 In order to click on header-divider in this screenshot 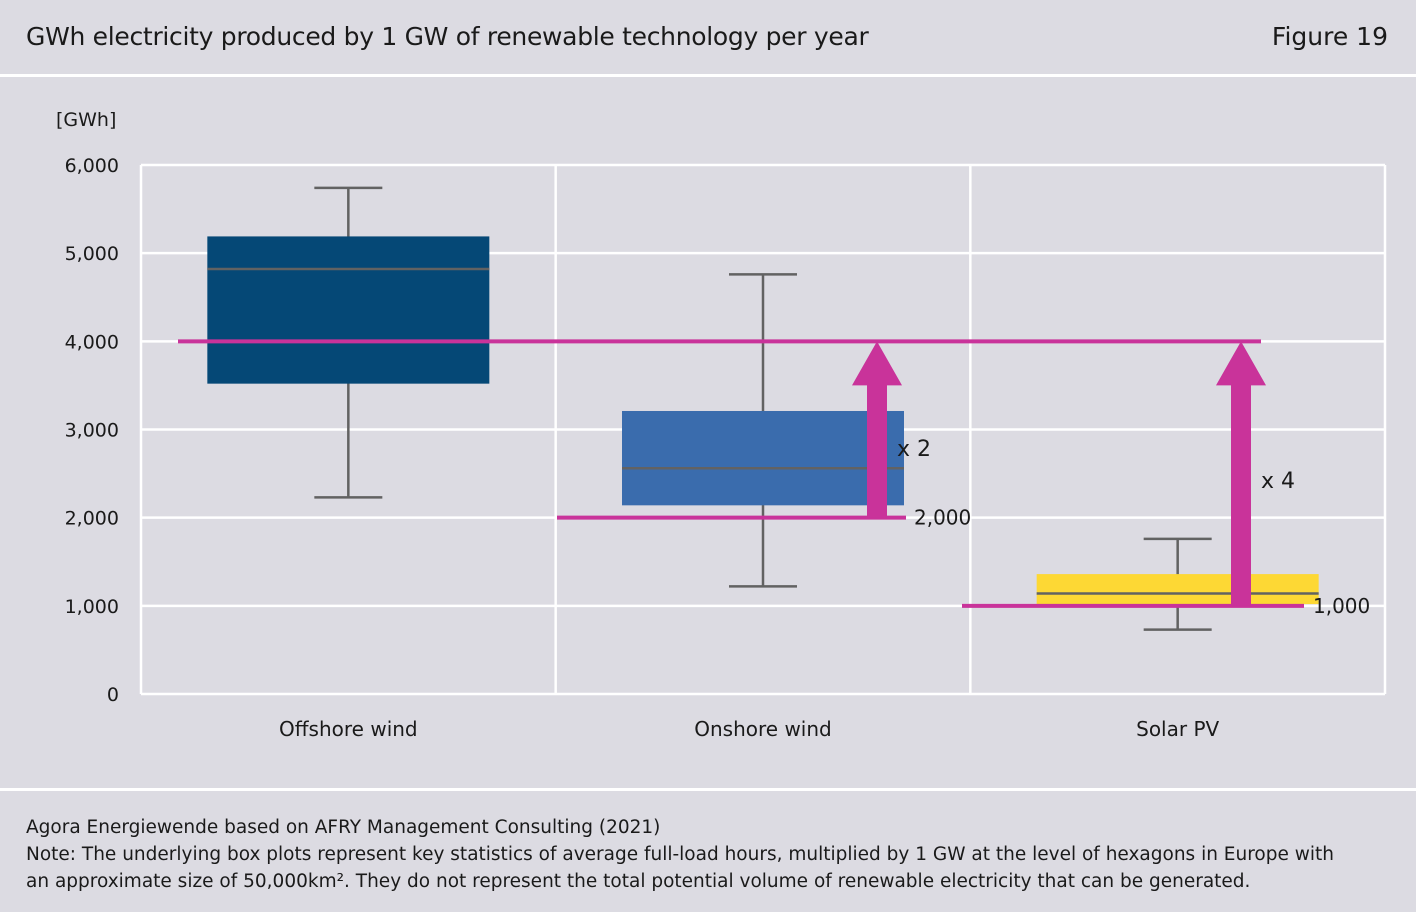, I will do `click(708, 75)`.